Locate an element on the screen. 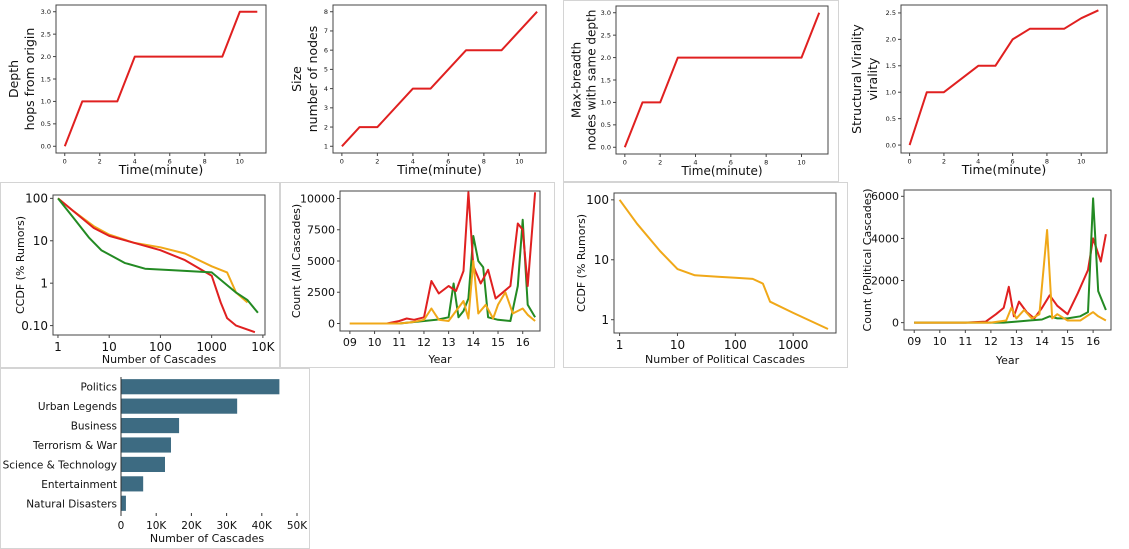 This screenshot has width=1129, height=549. topics-category-label: Business is located at coordinates (94, 427).